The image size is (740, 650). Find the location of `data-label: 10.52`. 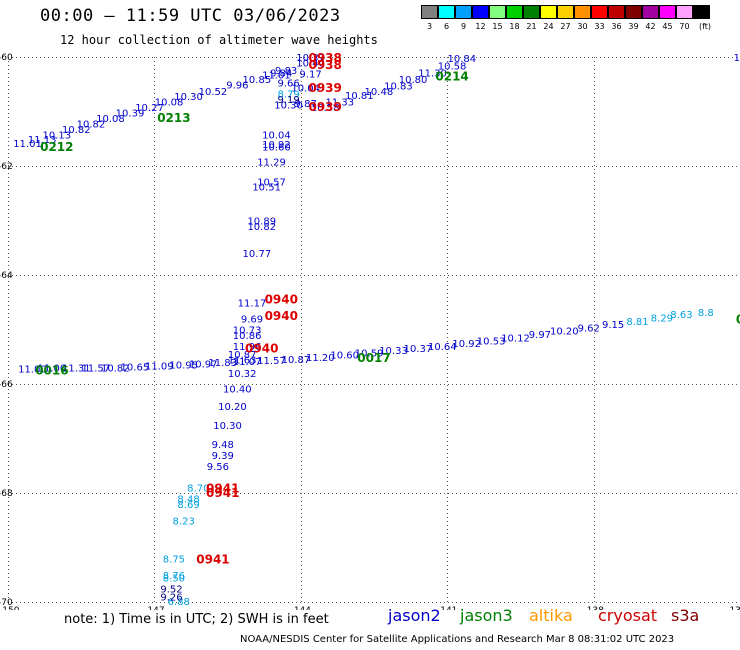

data-label: 10.52 is located at coordinates (213, 92).